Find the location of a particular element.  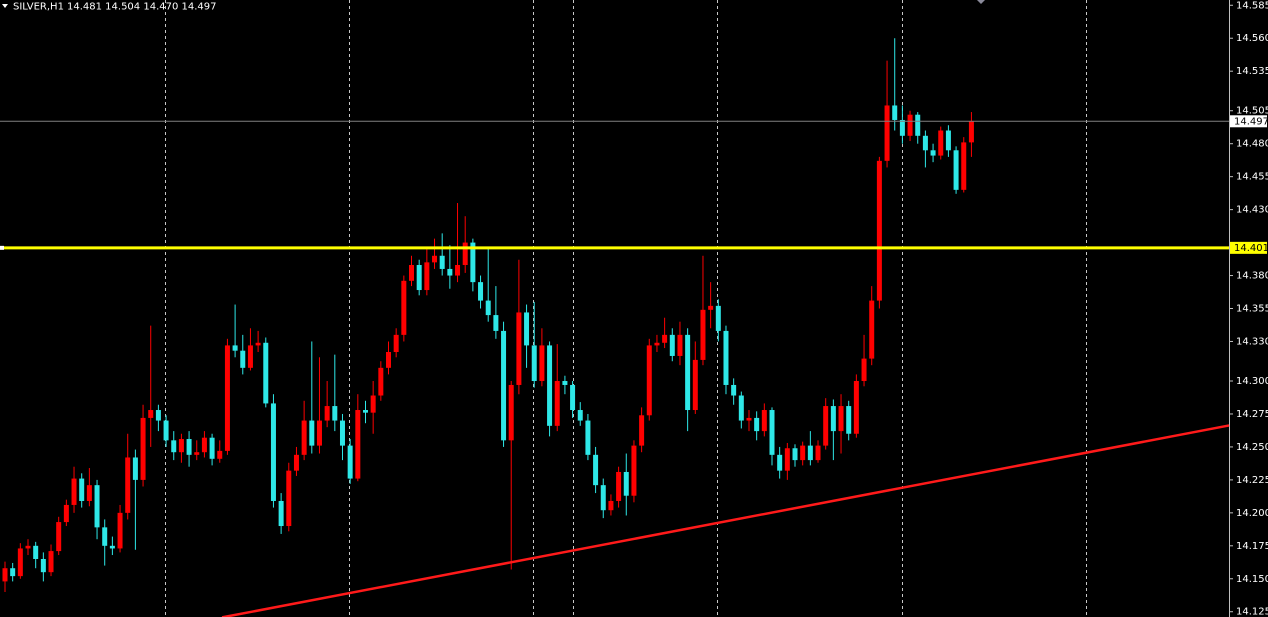

y-tick-label: 14.480 is located at coordinates (1252, 144).